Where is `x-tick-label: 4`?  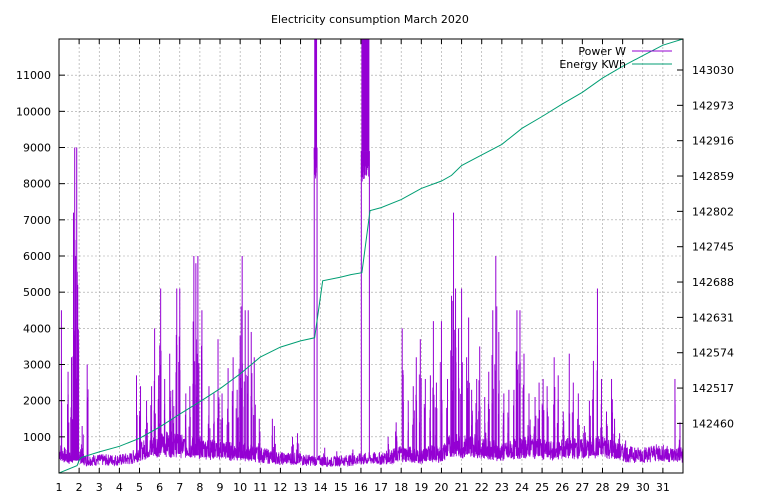 x-tick-label: 4 is located at coordinates (119, 487).